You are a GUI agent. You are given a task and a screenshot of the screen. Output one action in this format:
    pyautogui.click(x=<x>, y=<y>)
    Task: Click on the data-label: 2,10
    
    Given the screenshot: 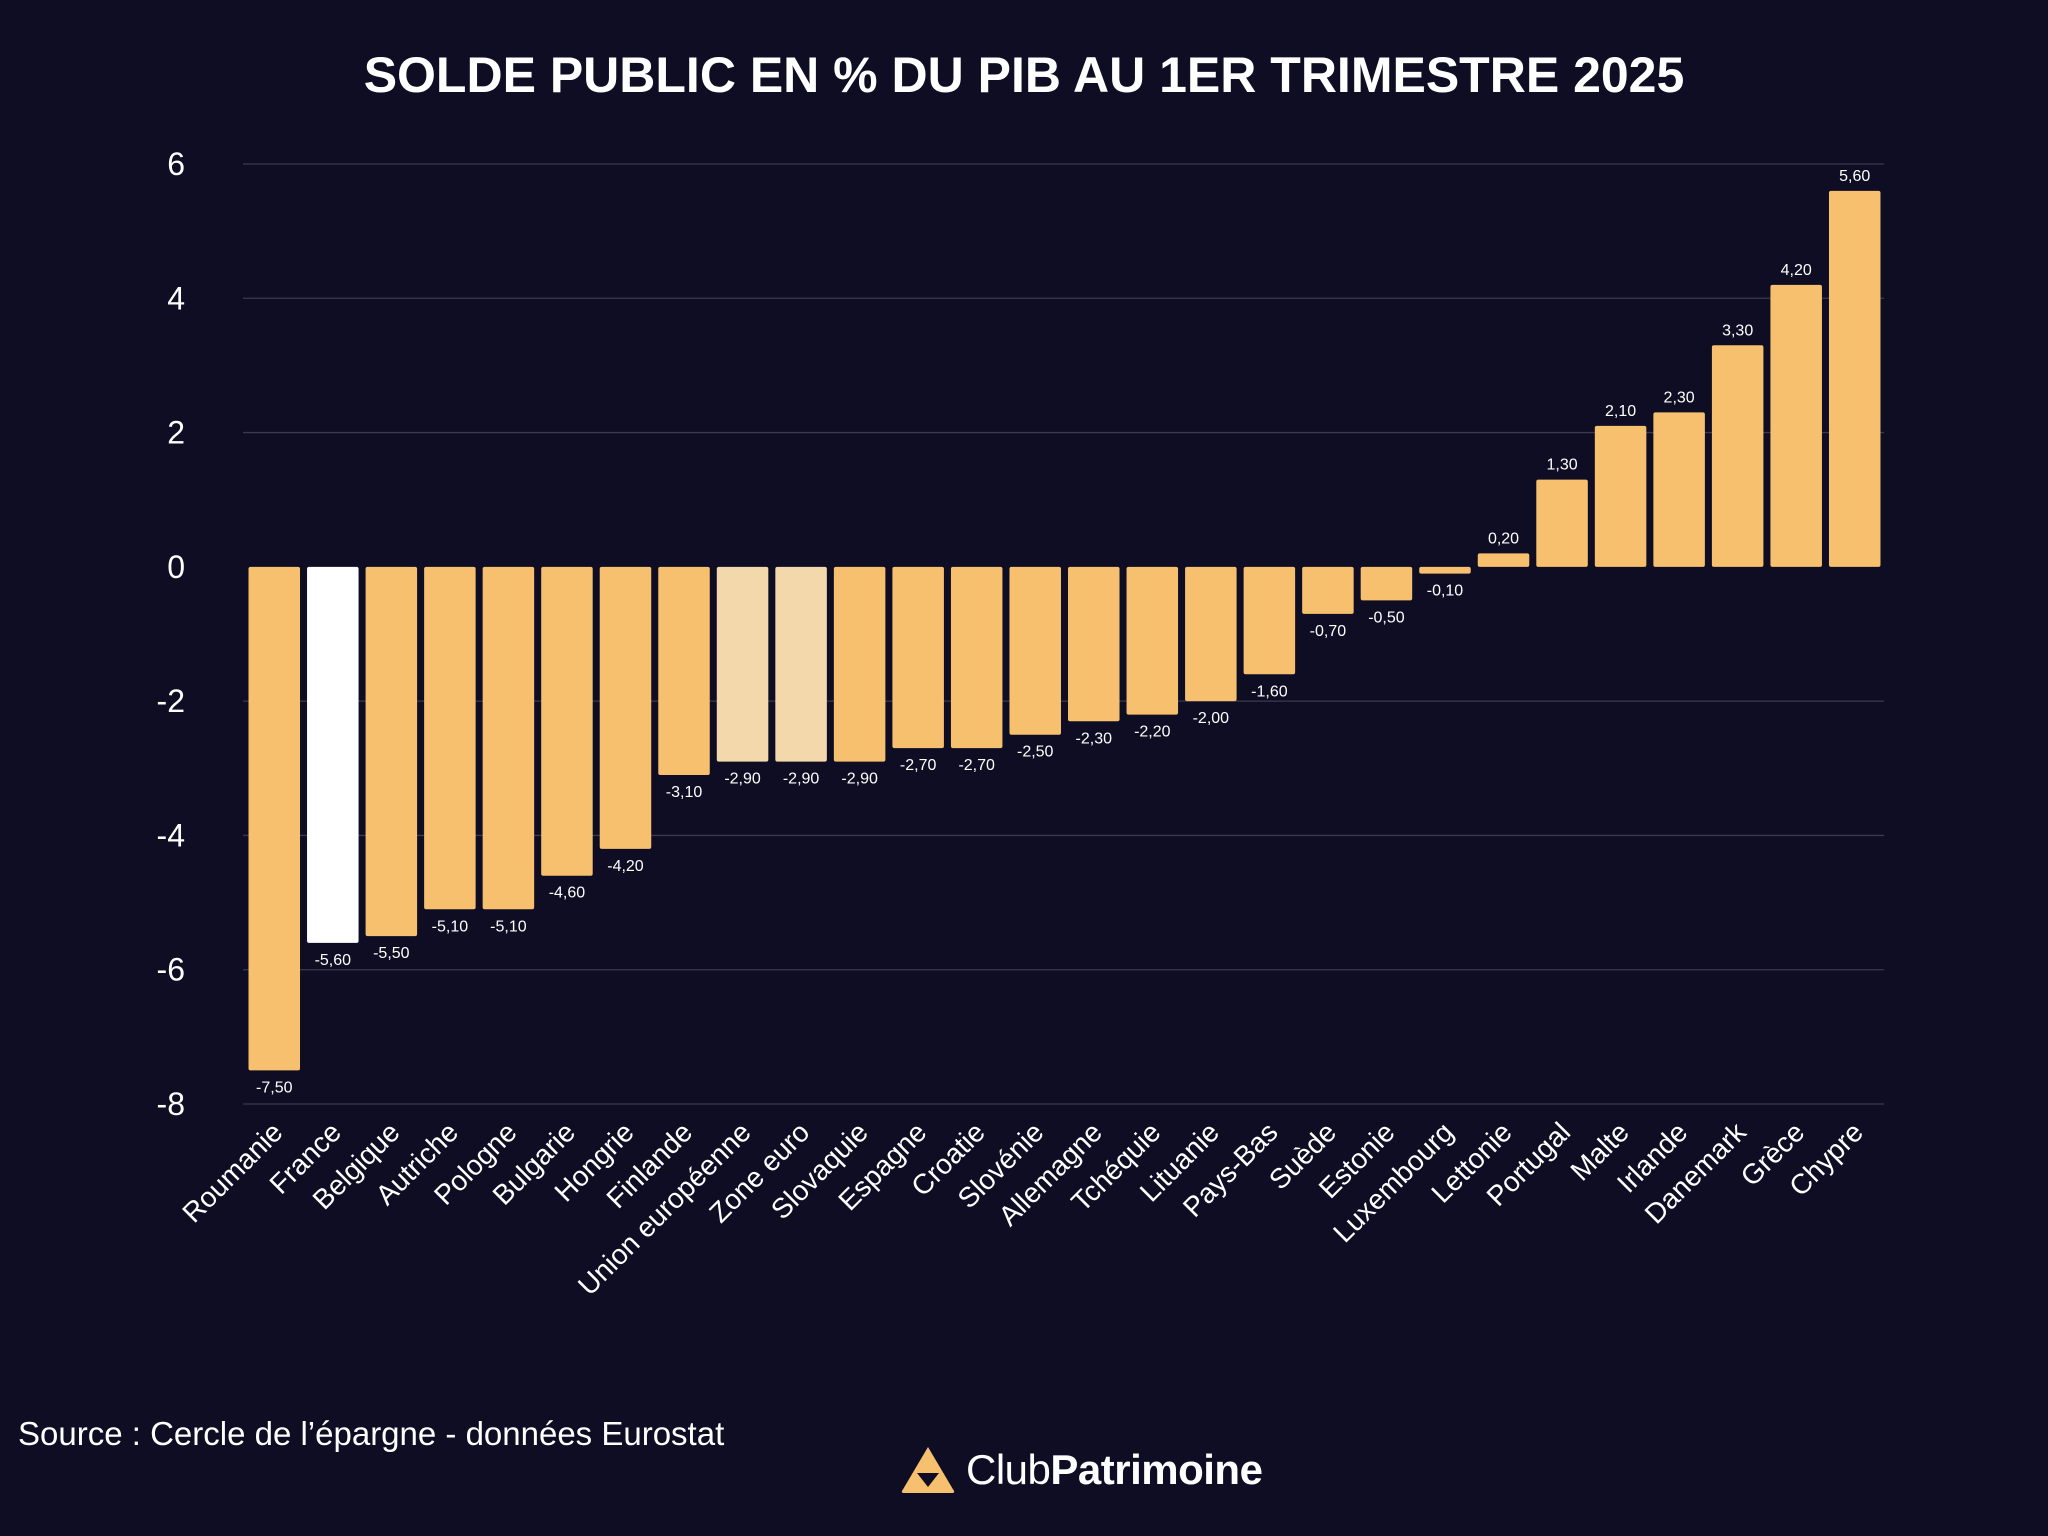 What is the action you would take?
    pyautogui.click(x=1620, y=411)
    